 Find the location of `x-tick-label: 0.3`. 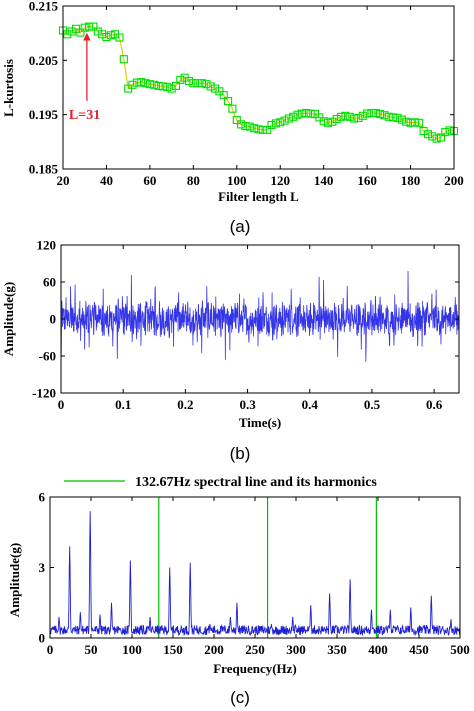

x-tick-label: 0.3 is located at coordinates (247, 404).